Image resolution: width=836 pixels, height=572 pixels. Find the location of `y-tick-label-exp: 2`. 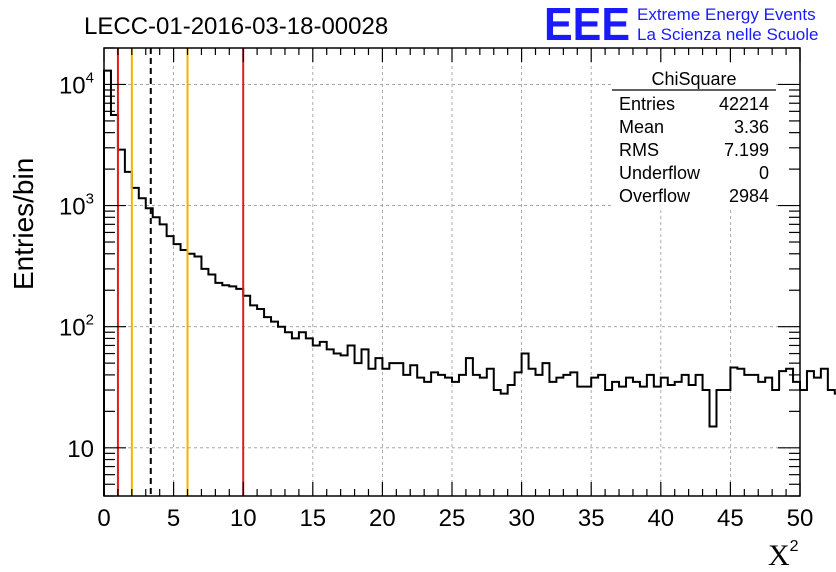

y-tick-label-exp: 2 is located at coordinates (90, 320).